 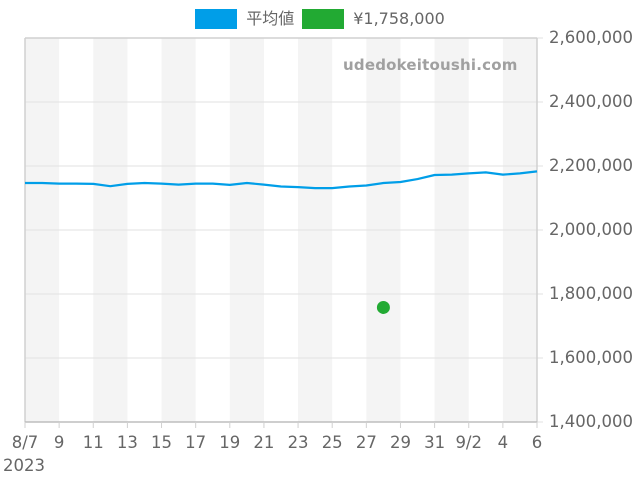 I want to click on y-tick-label: 2,200,000, so click(x=591, y=165).